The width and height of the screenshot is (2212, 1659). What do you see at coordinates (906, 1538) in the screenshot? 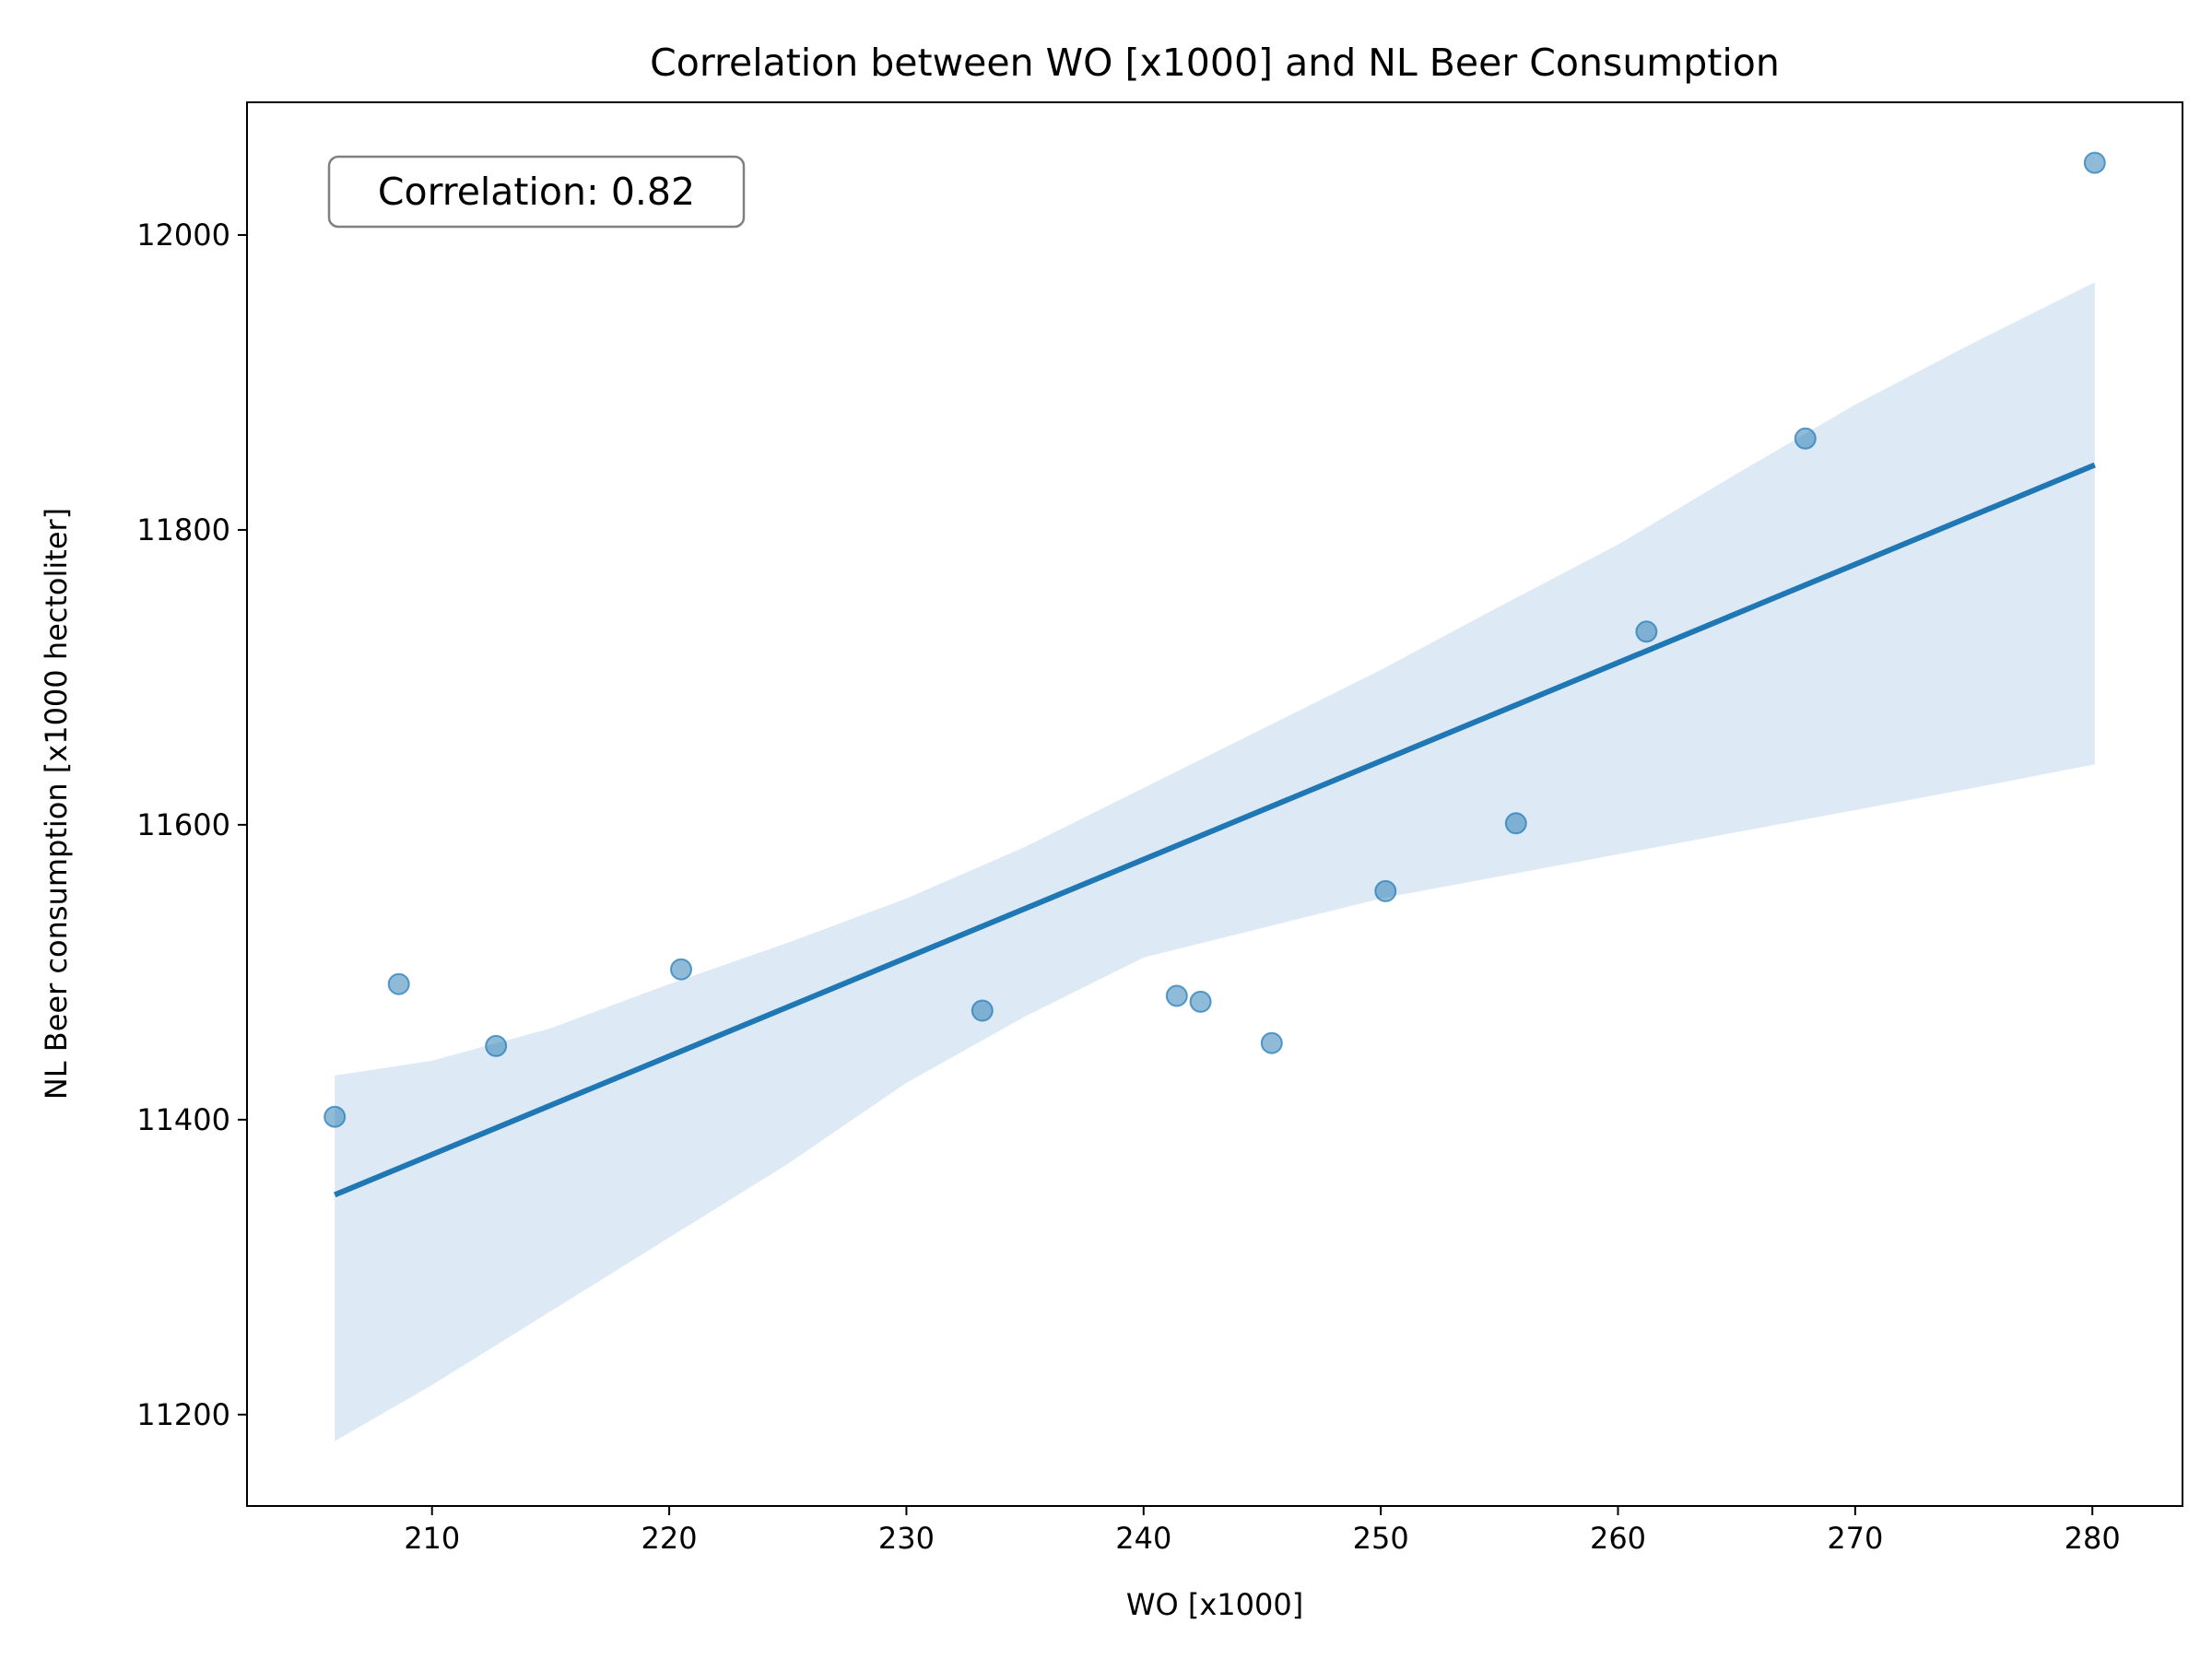
I see `x-tick-label: 230` at bounding box center [906, 1538].